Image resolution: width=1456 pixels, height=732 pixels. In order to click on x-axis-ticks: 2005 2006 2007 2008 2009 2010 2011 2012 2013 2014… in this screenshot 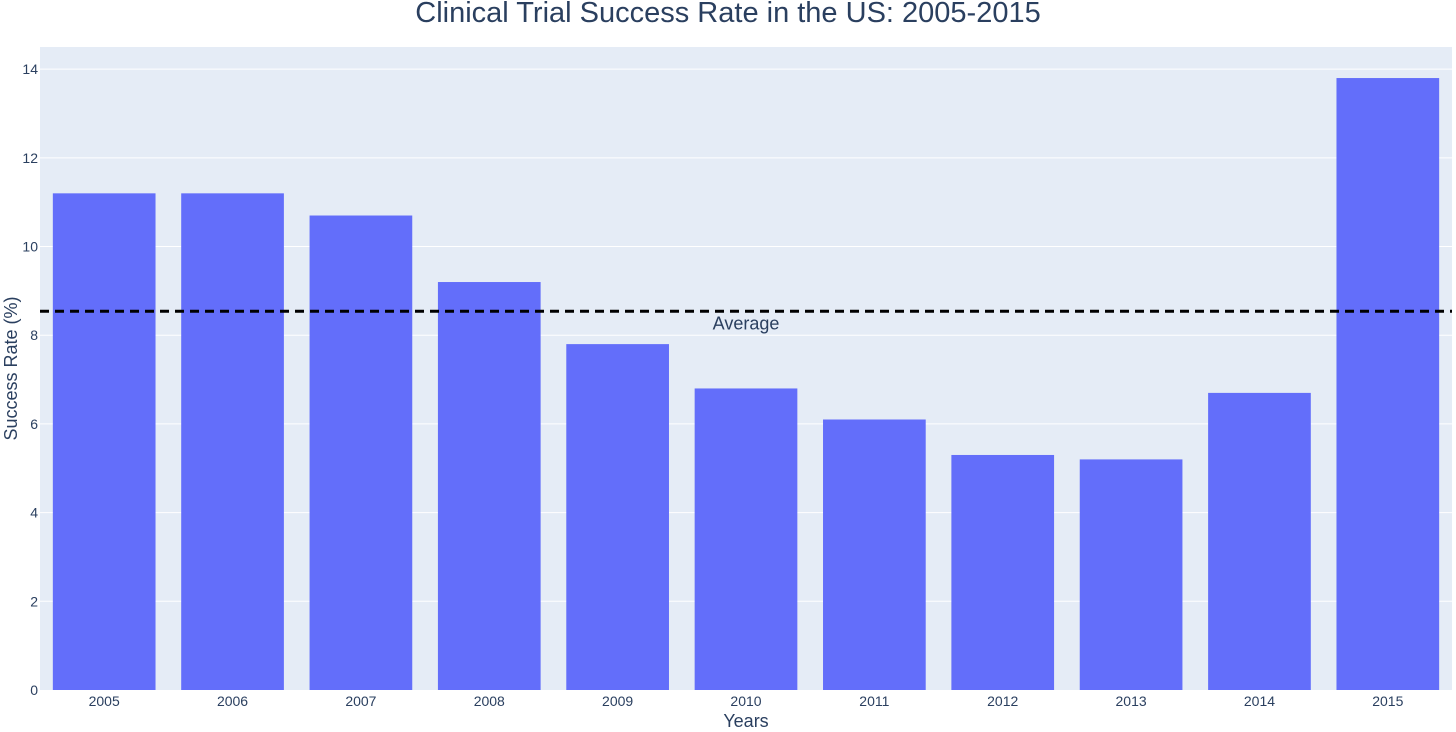, I will do `click(746, 701)`.